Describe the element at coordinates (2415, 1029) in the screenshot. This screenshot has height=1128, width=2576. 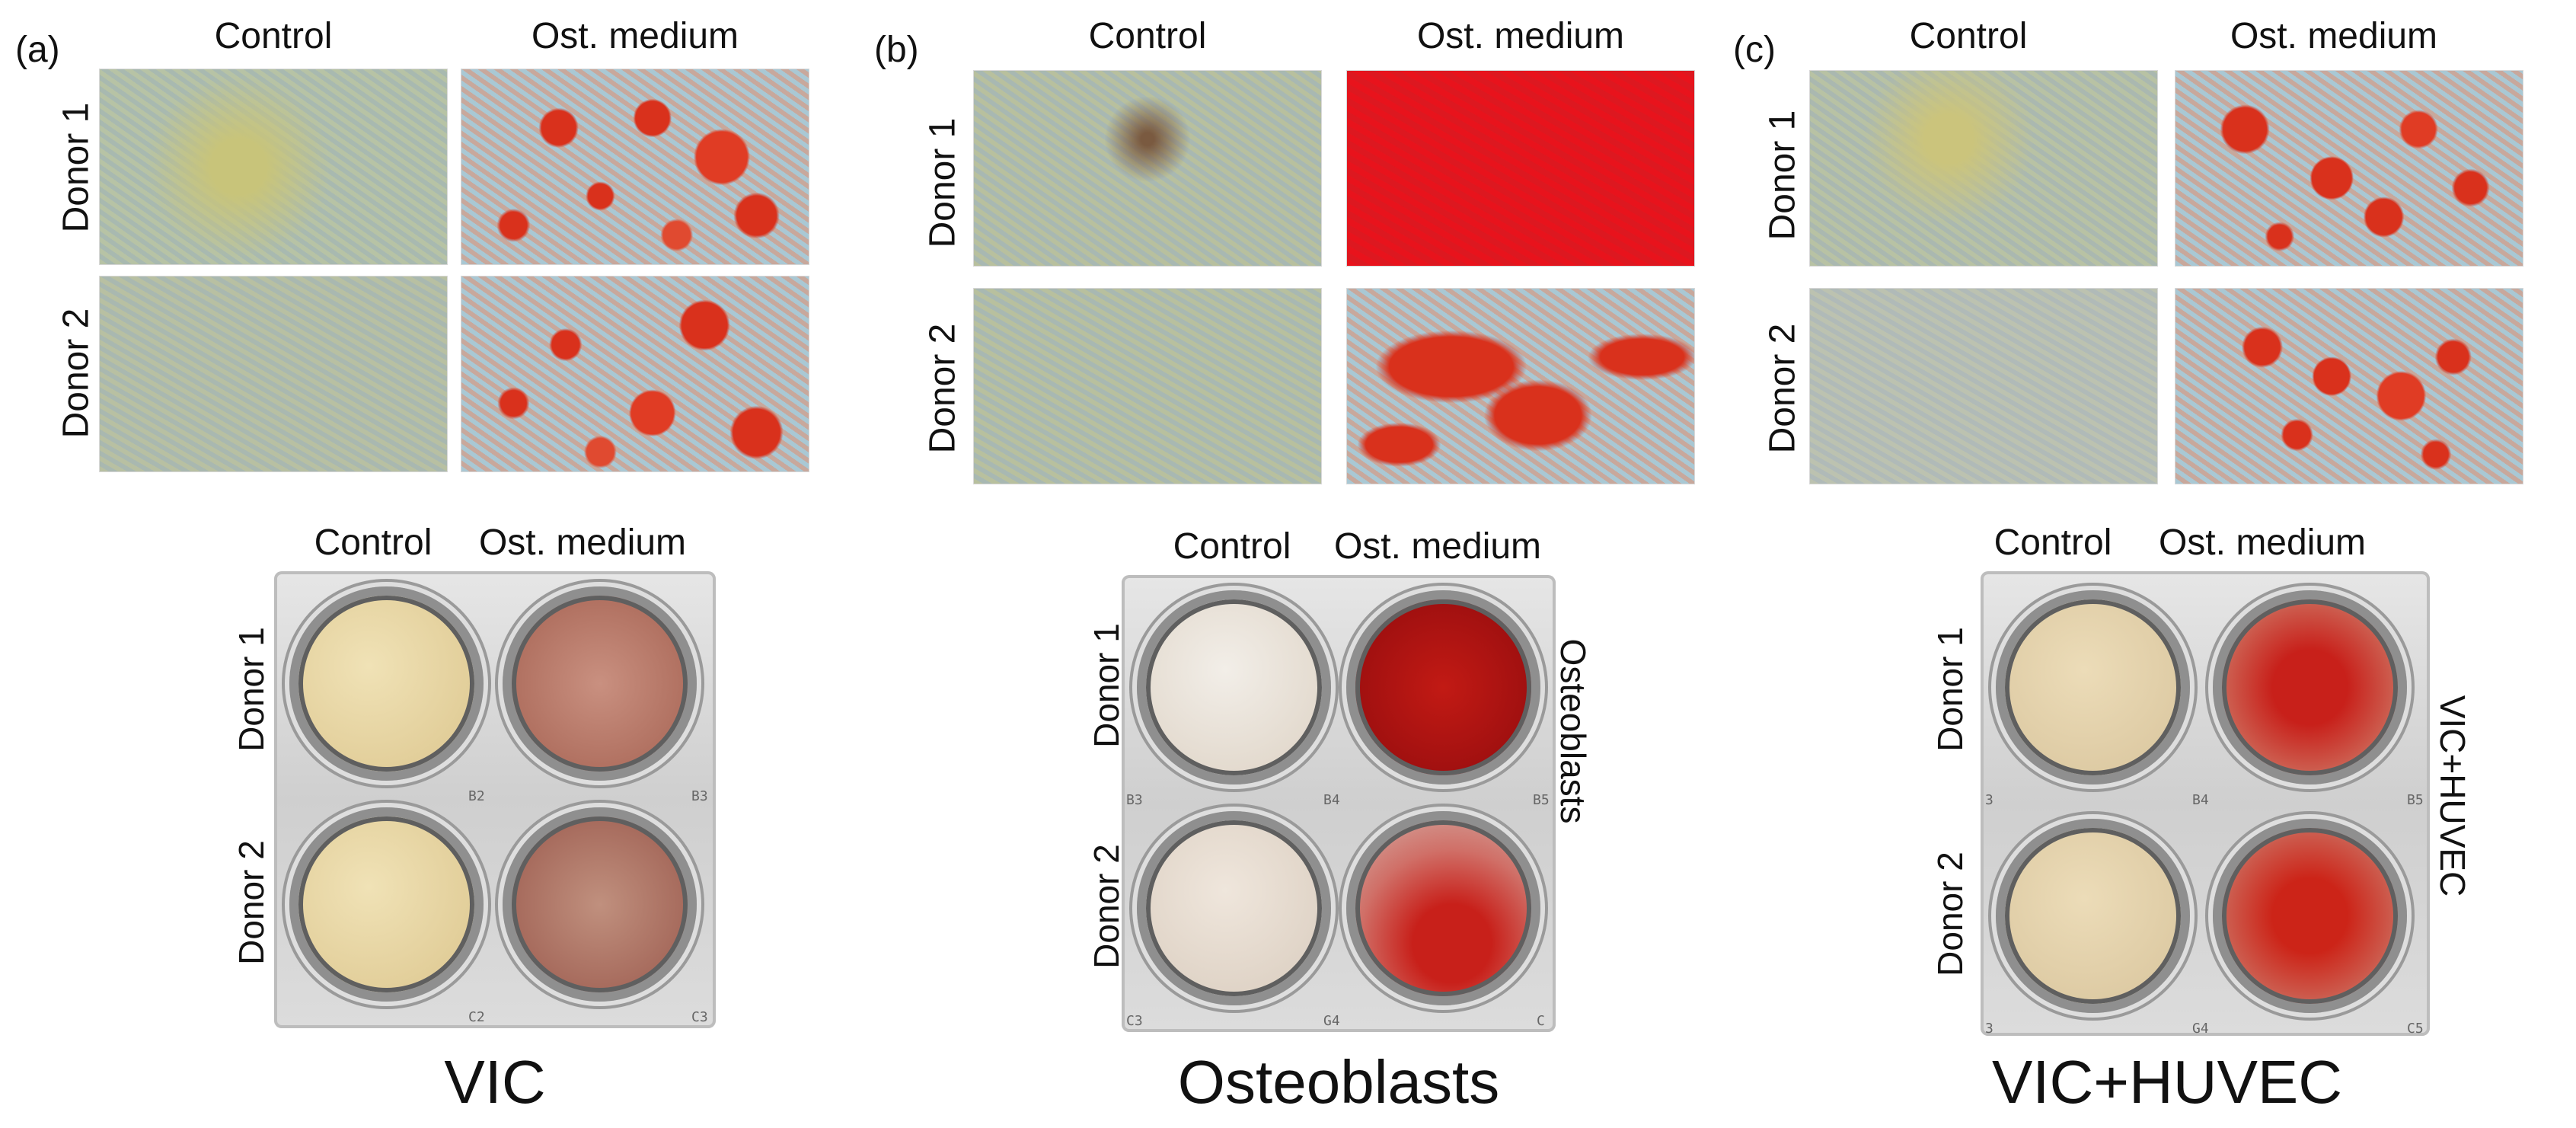
I see `well-code: C5` at that location.